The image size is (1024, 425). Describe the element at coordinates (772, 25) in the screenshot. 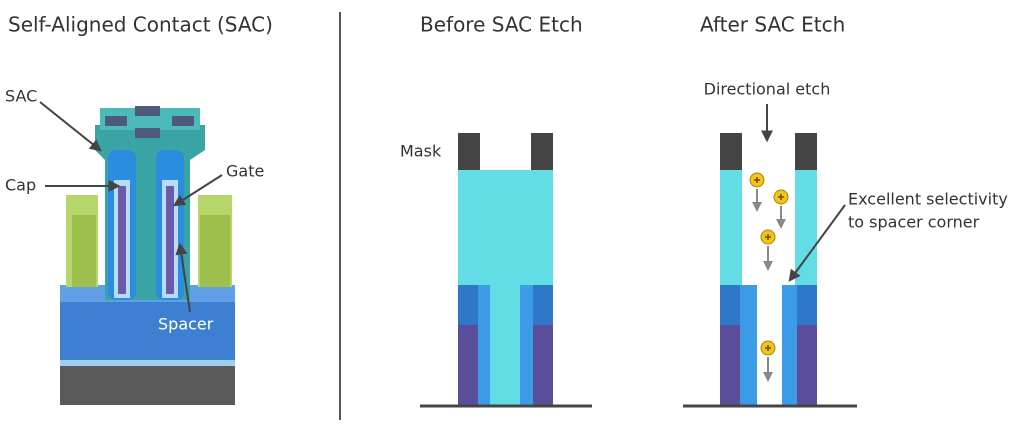

I see `panel-title: After SAC Etch` at that location.